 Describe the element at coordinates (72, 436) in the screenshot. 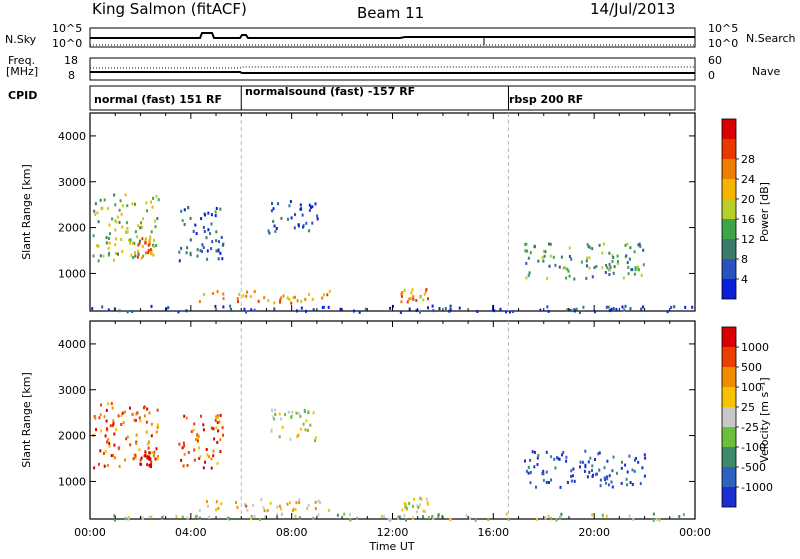

I see `y-tick-label: 2000` at that location.